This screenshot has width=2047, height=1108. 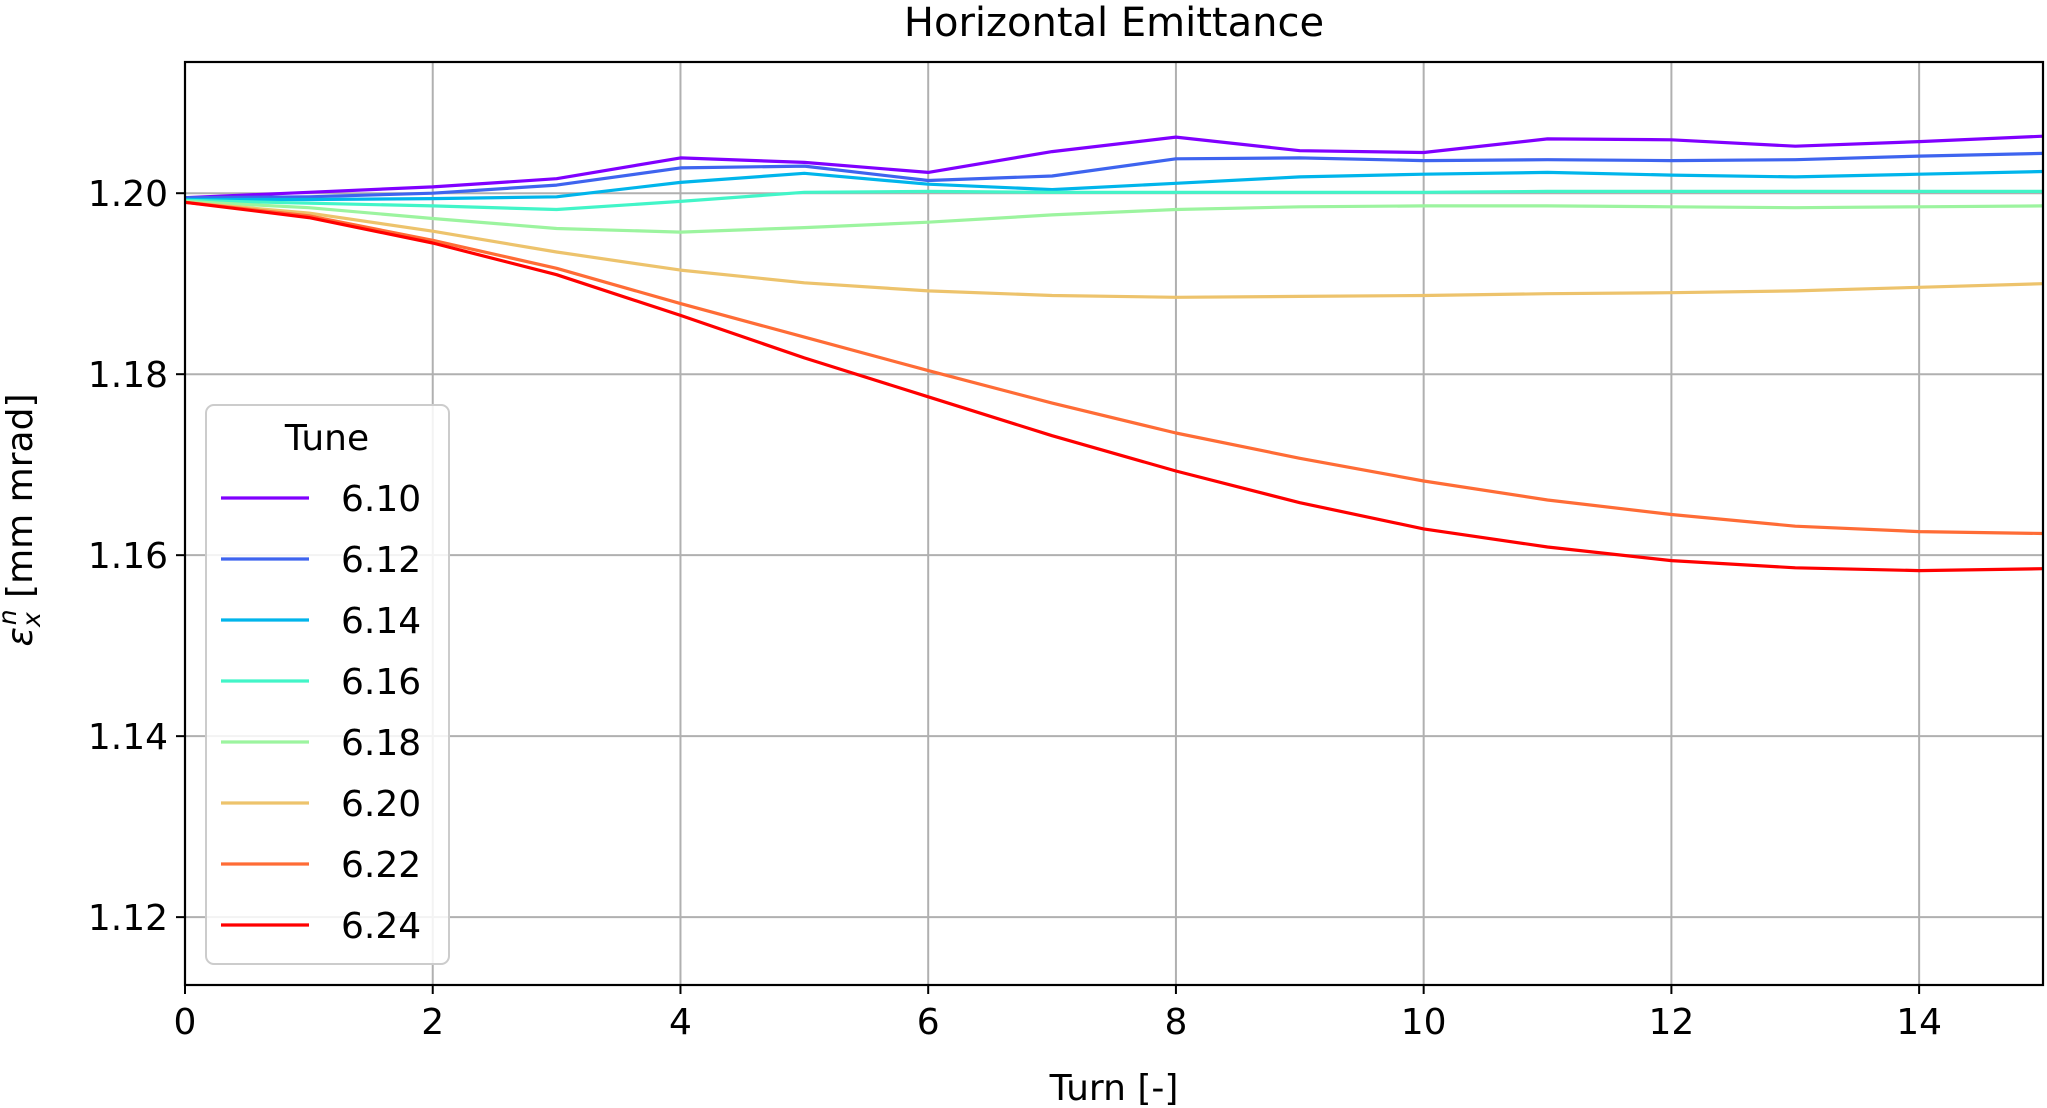 I want to click on legend-box, so click(x=327, y=684).